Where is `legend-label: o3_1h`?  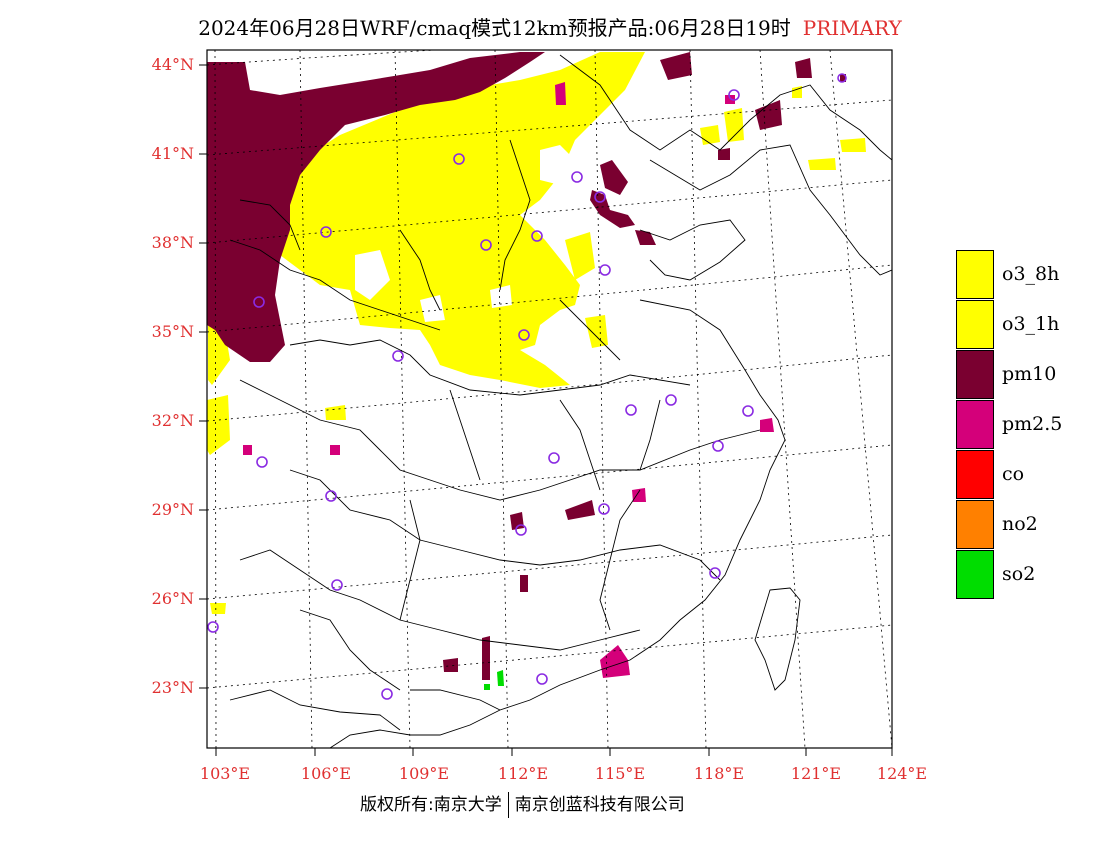
legend-label: o3_1h is located at coordinates (1031, 324).